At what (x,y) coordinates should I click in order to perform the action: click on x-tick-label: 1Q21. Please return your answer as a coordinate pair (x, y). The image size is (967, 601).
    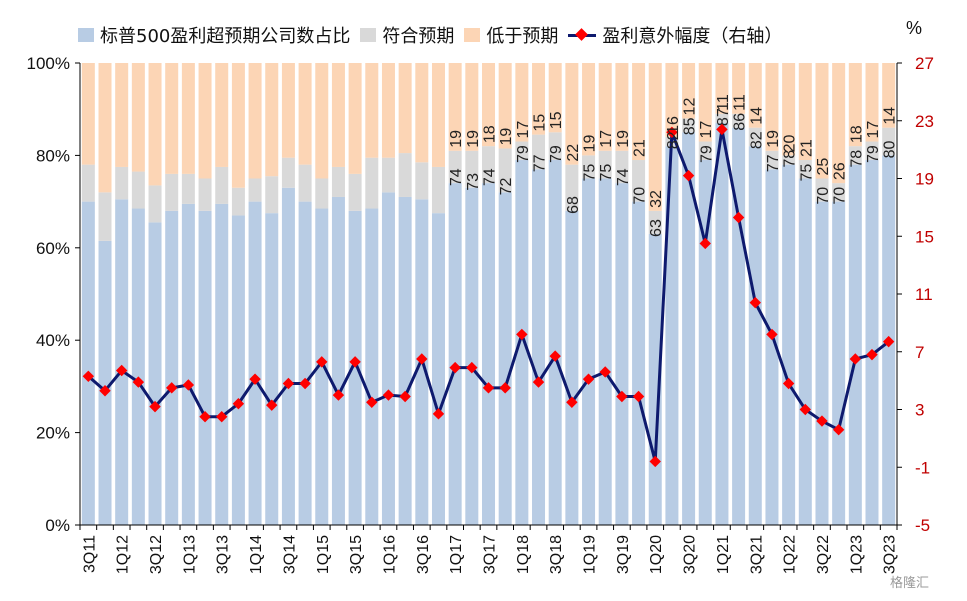
    Looking at the image, I should click on (723, 554).